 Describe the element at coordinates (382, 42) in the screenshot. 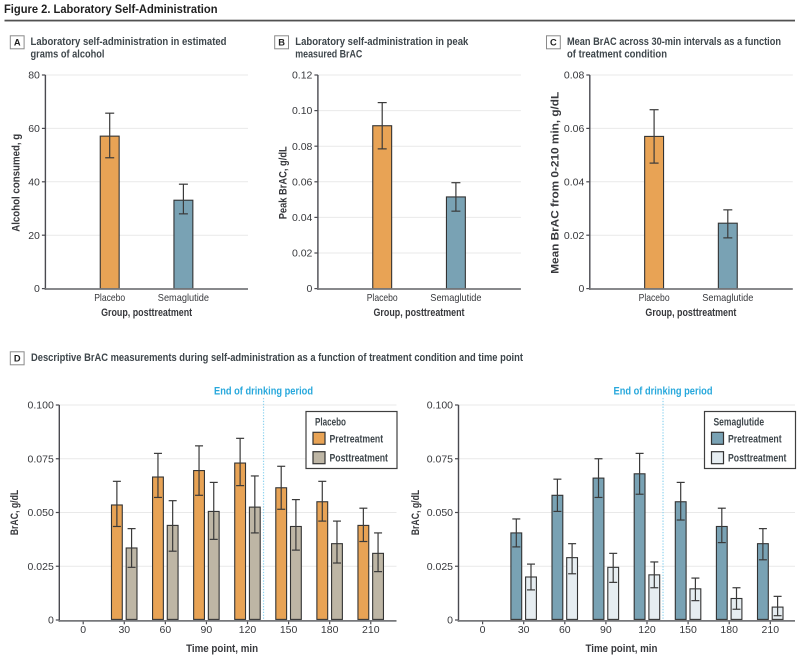

I see `svg-text:Laboratory self-administration: Laboratory self-administration in peak` at that location.